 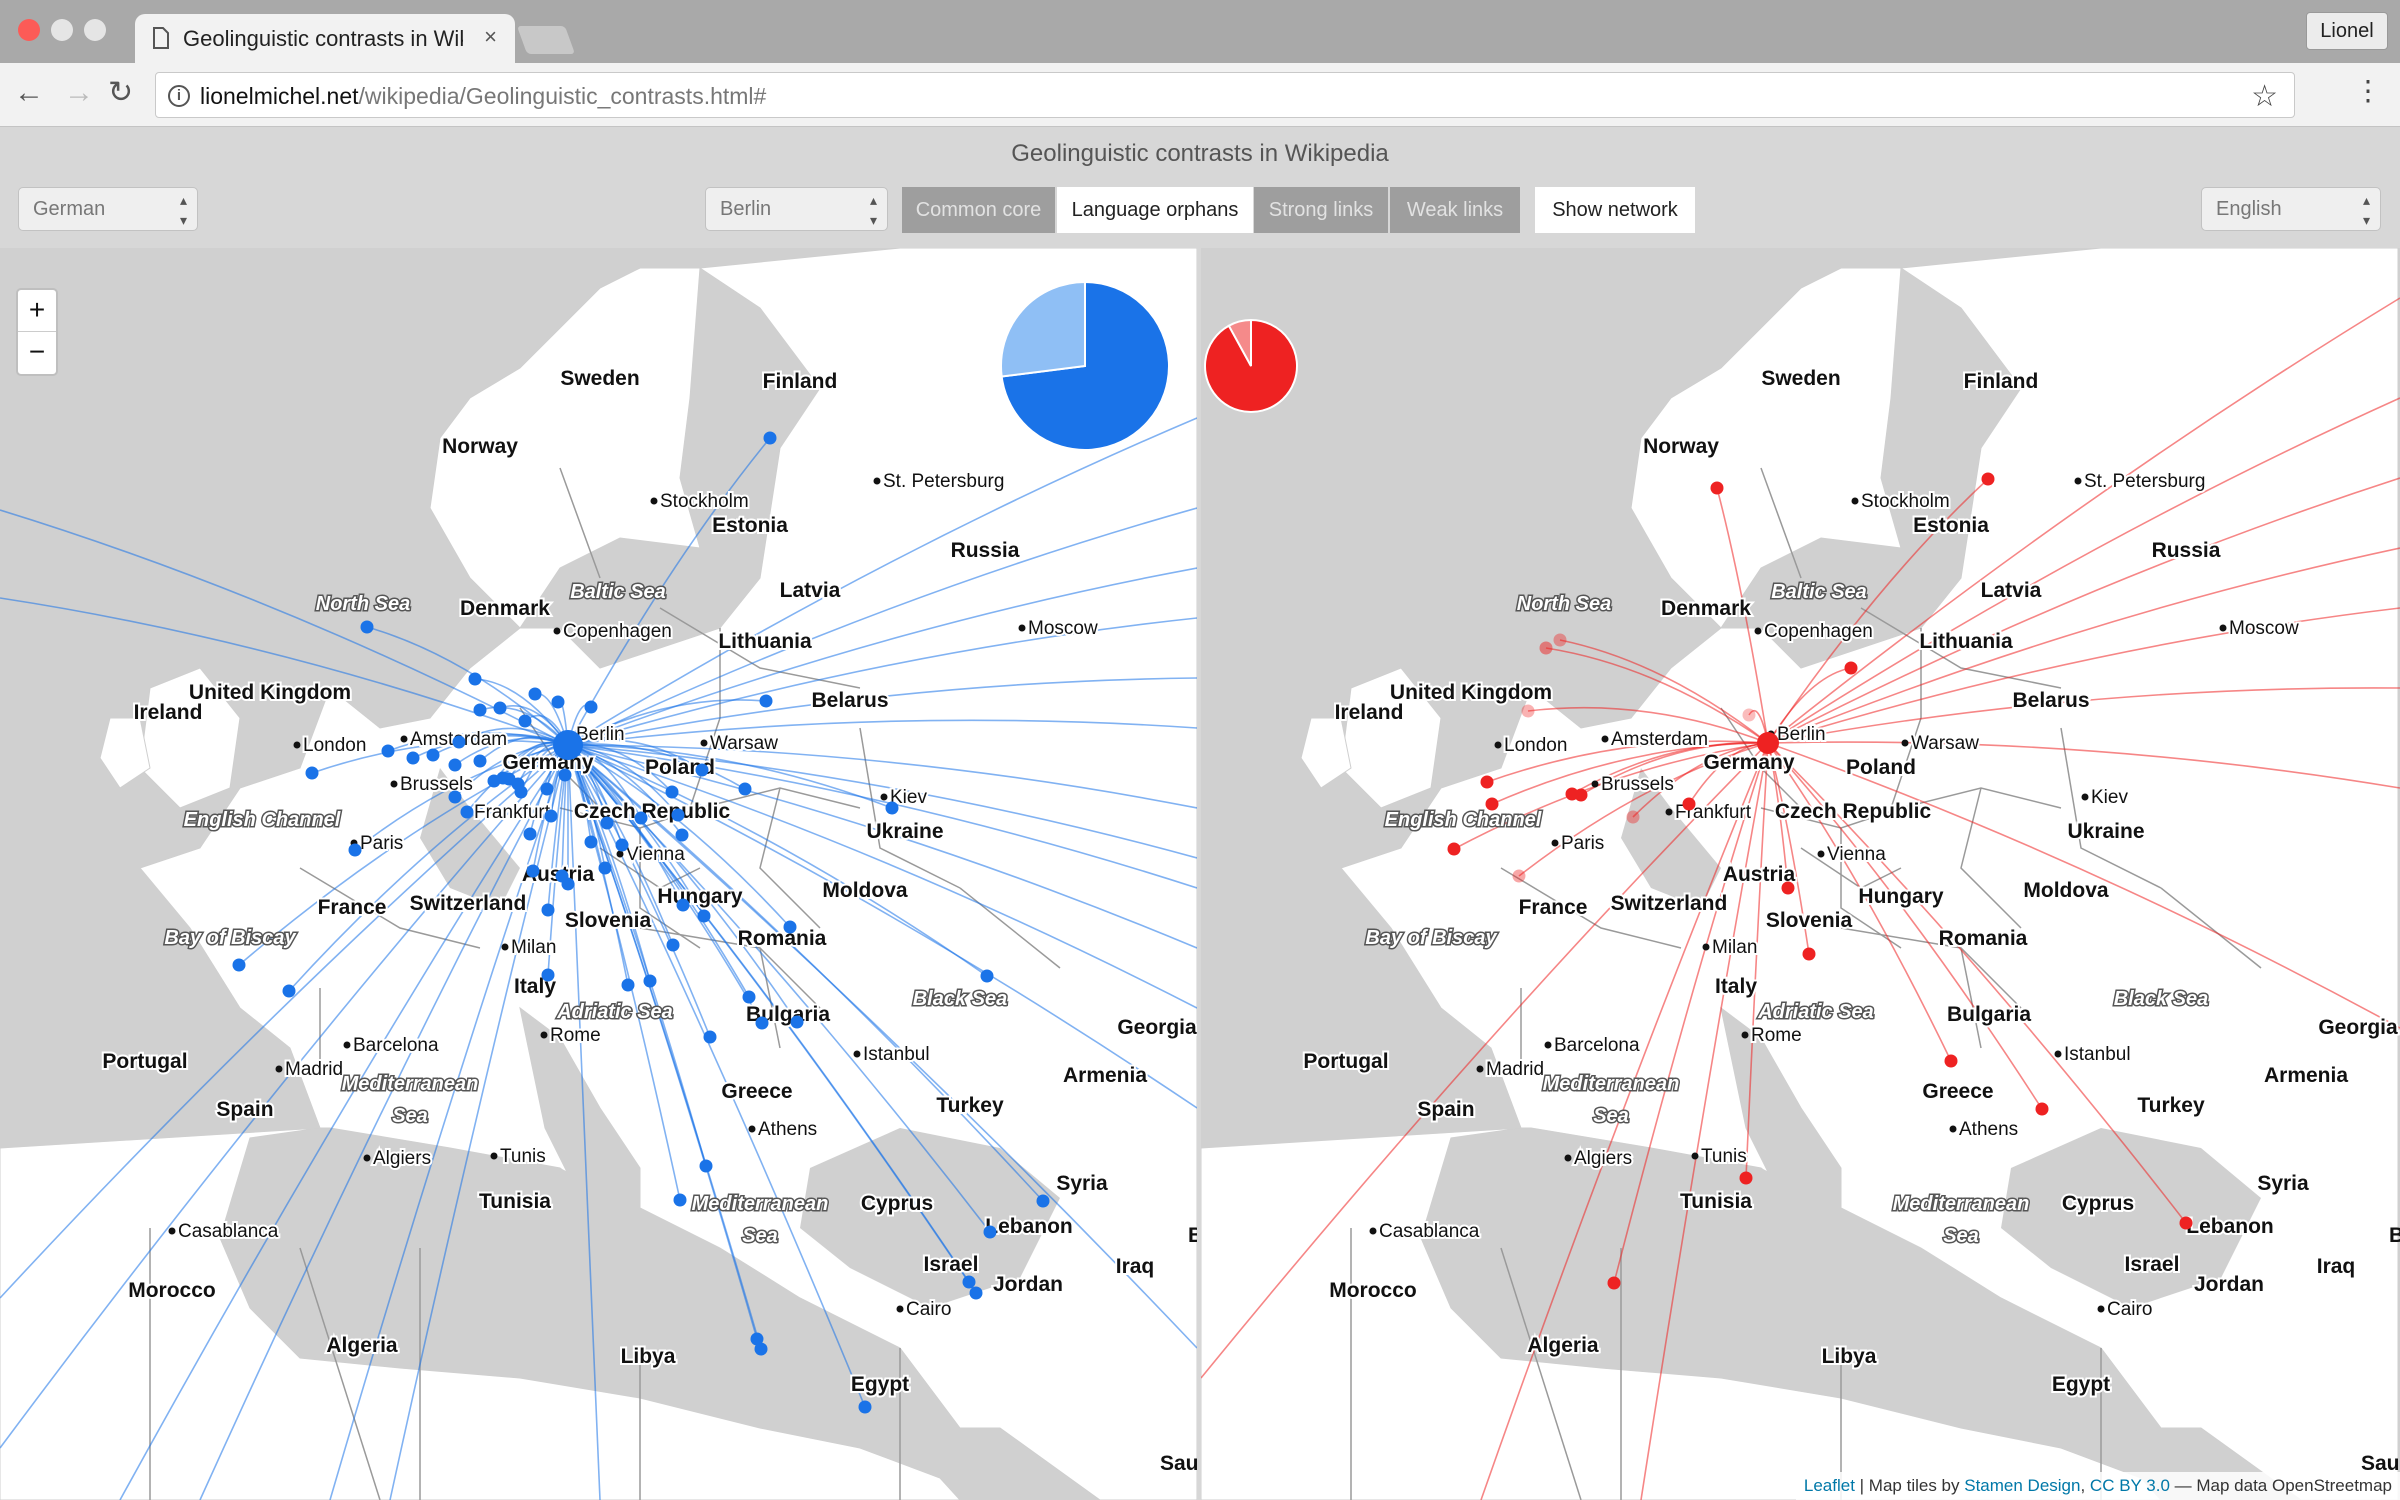 I want to click on zoom-out-button: −, so click(x=37, y=351).